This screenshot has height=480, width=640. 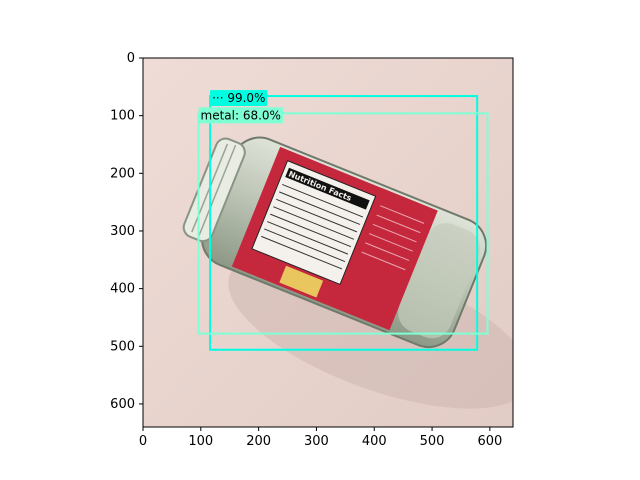 What do you see at coordinates (143, 441) in the screenshot?
I see `x-tick-label: 0` at bounding box center [143, 441].